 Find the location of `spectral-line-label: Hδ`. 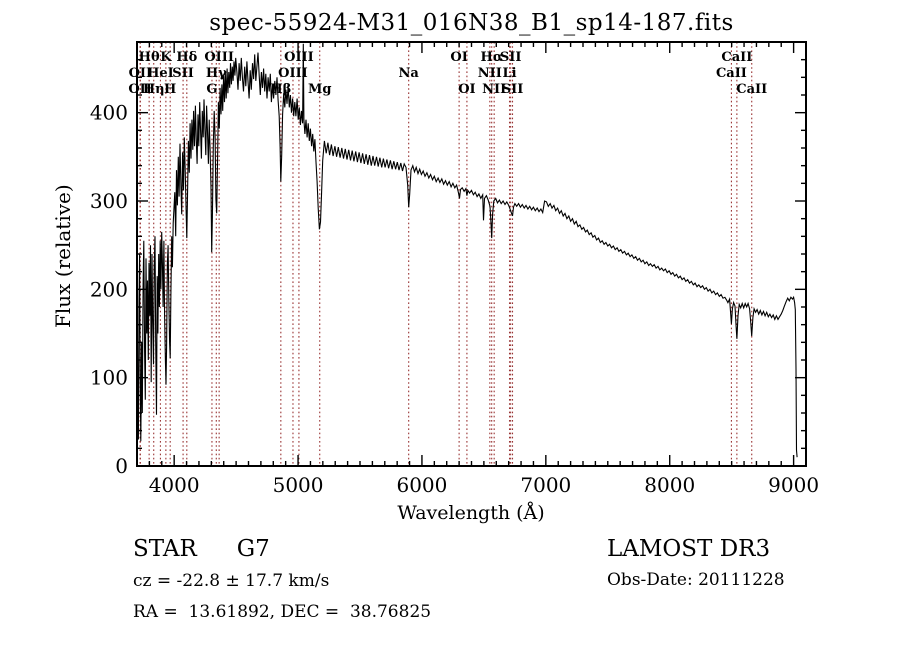

spectral-line-label: Hδ is located at coordinates (186, 57).